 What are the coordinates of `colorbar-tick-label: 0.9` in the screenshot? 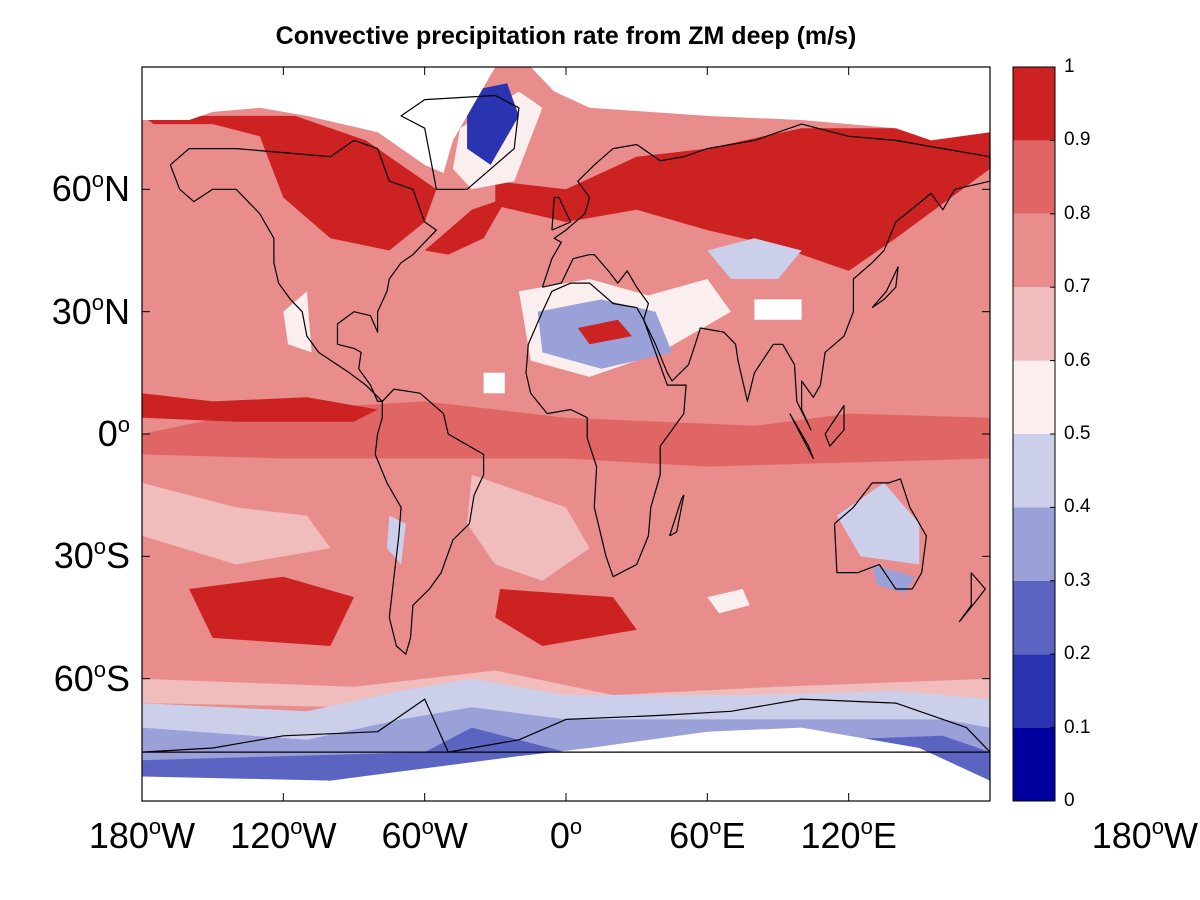 It's located at (1077, 140).